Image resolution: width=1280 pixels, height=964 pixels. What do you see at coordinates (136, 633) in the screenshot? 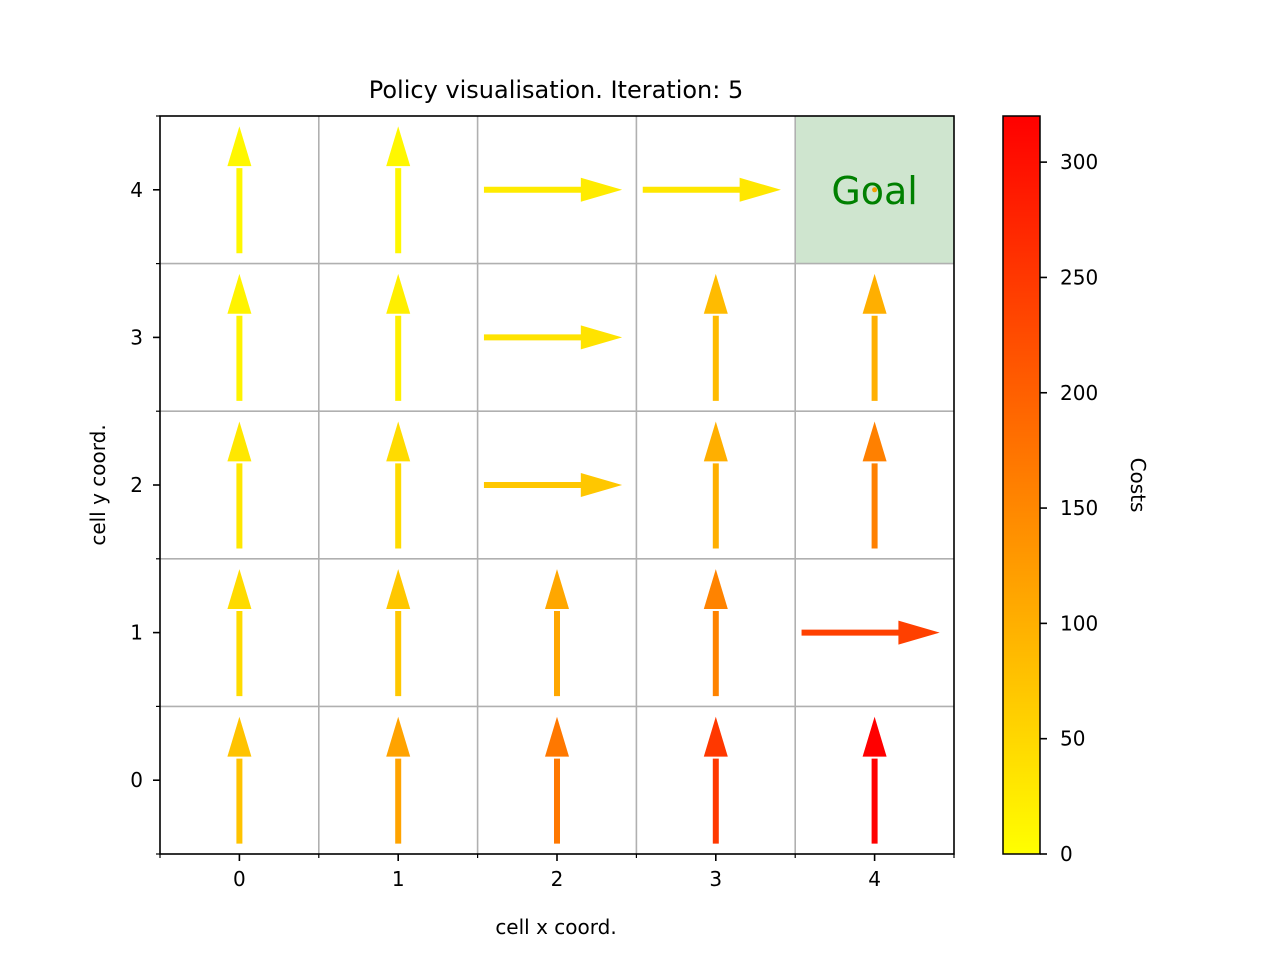
I see `y-tick-label: 1` at bounding box center [136, 633].